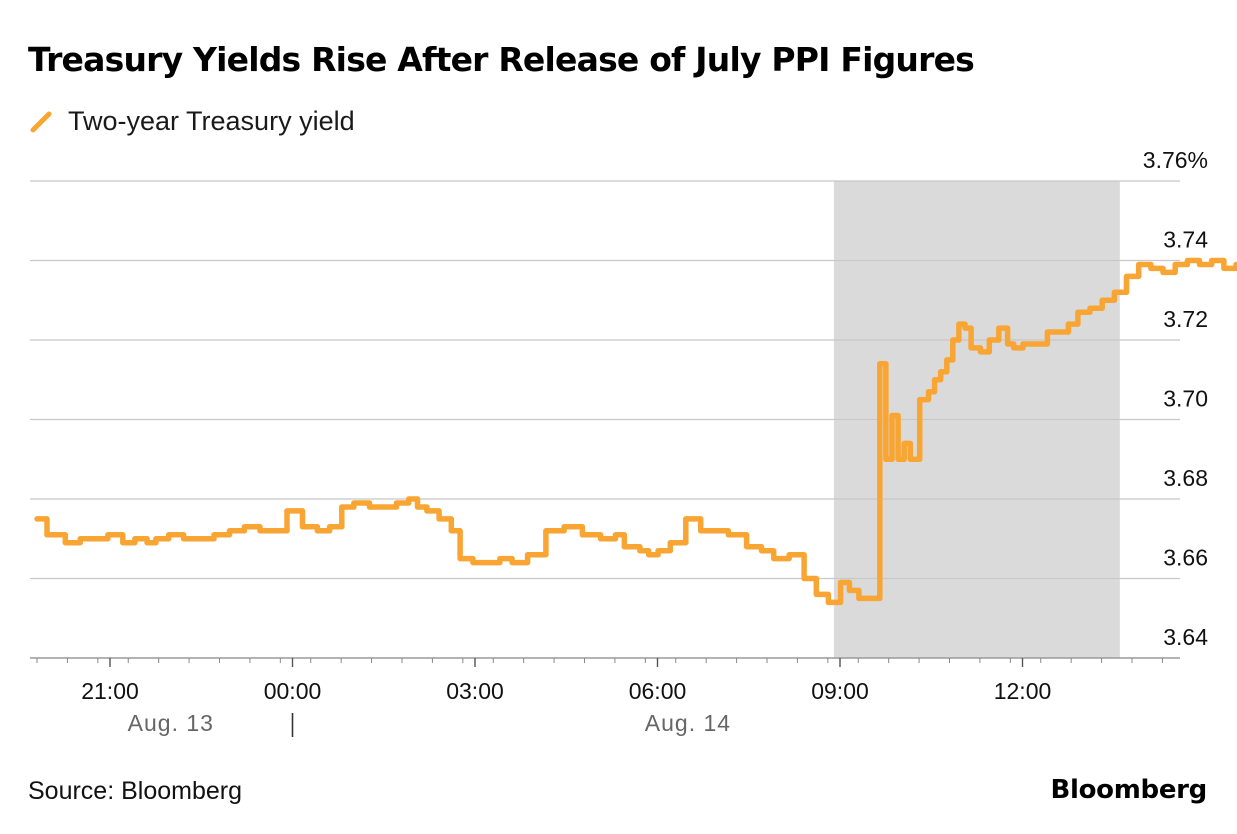 The image size is (1237, 834). What do you see at coordinates (840, 691) in the screenshot?
I see `x-tick-label: 09:00` at bounding box center [840, 691].